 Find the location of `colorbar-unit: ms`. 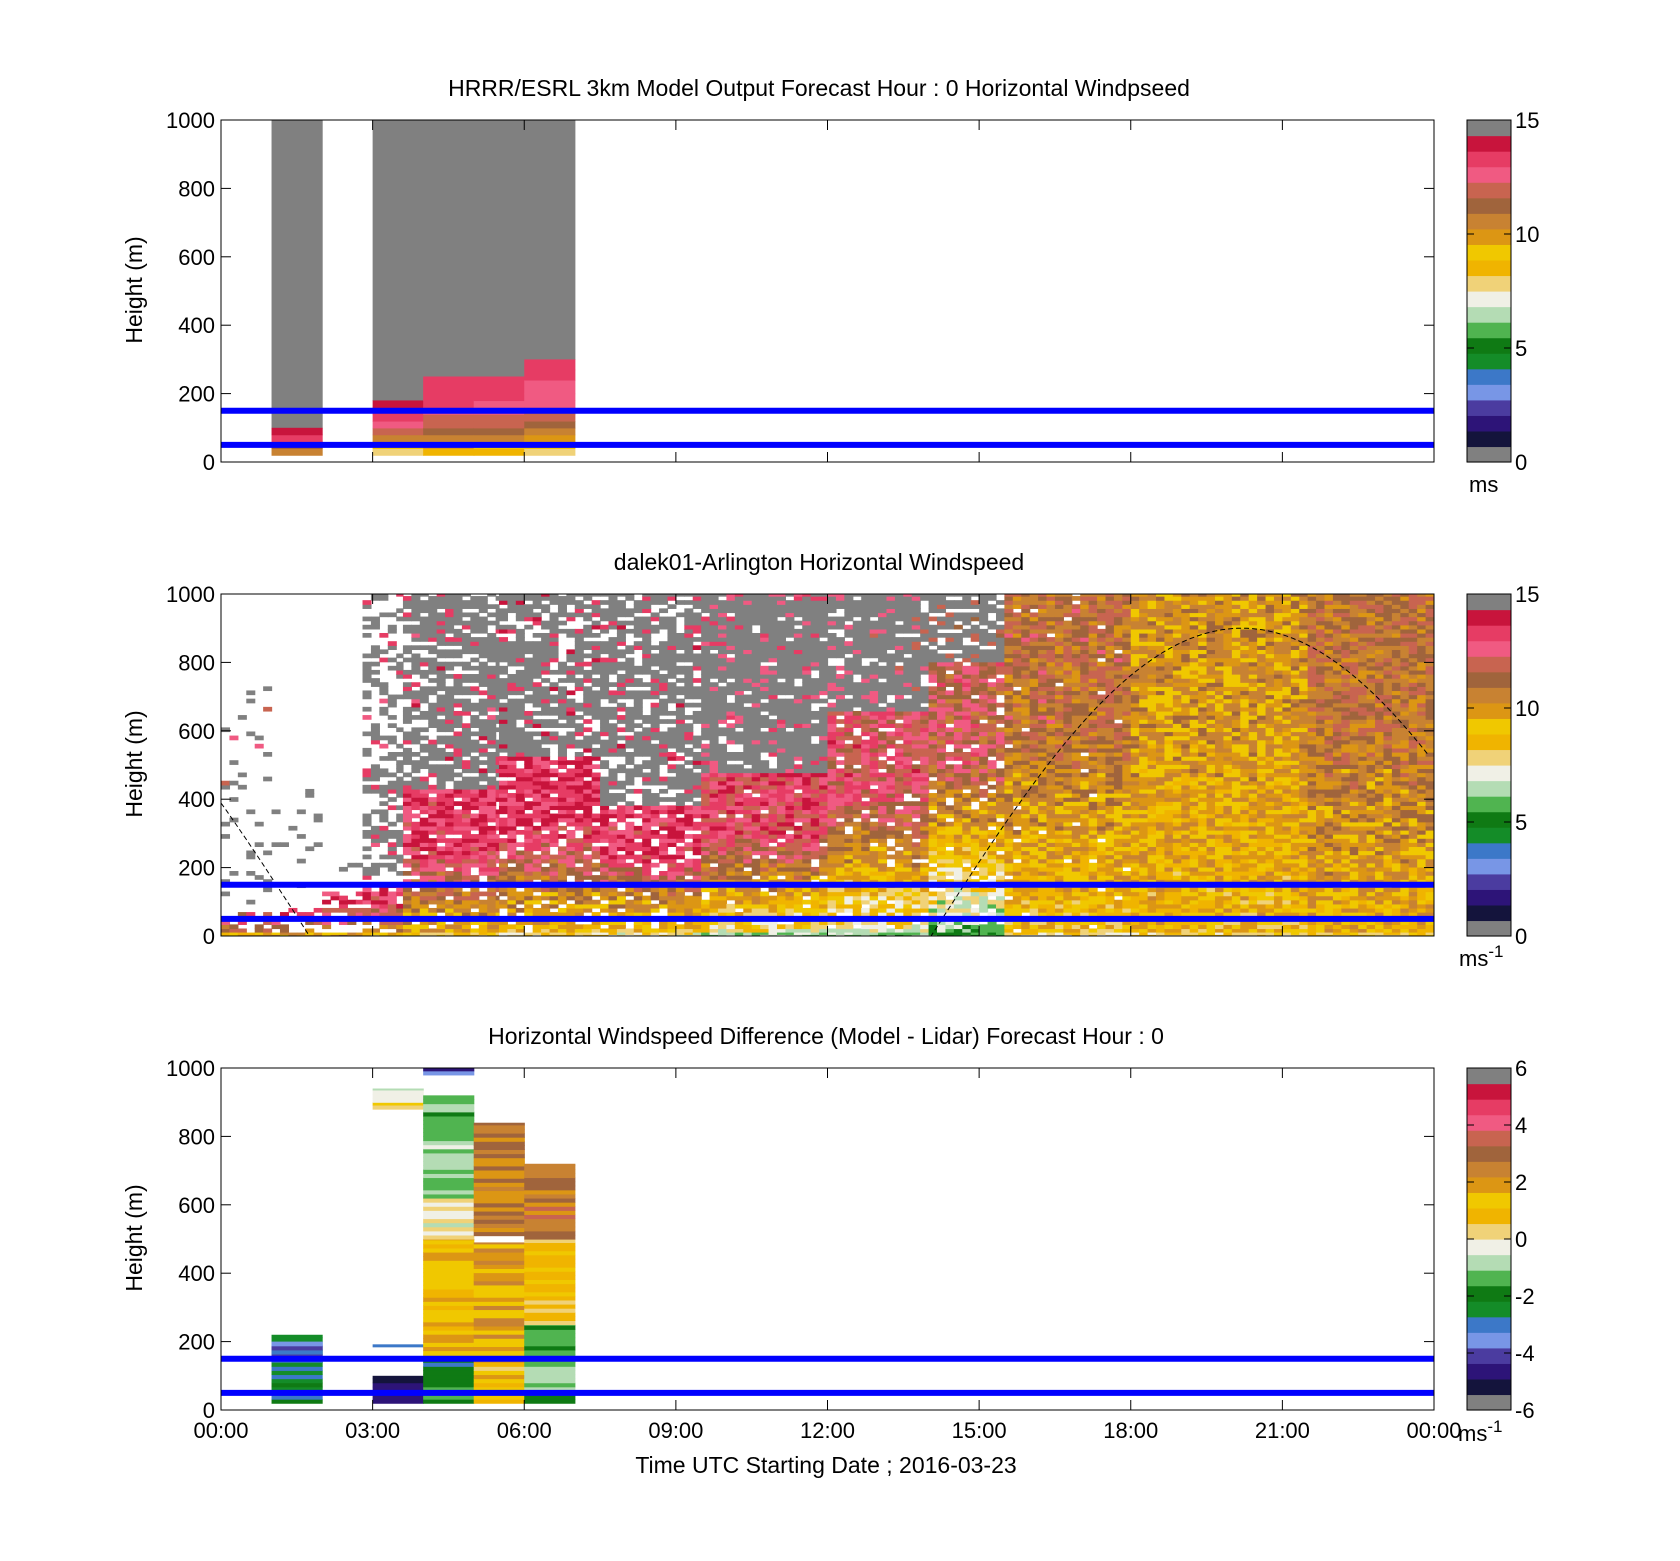

colorbar-unit: ms is located at coordinates (1483, 484).